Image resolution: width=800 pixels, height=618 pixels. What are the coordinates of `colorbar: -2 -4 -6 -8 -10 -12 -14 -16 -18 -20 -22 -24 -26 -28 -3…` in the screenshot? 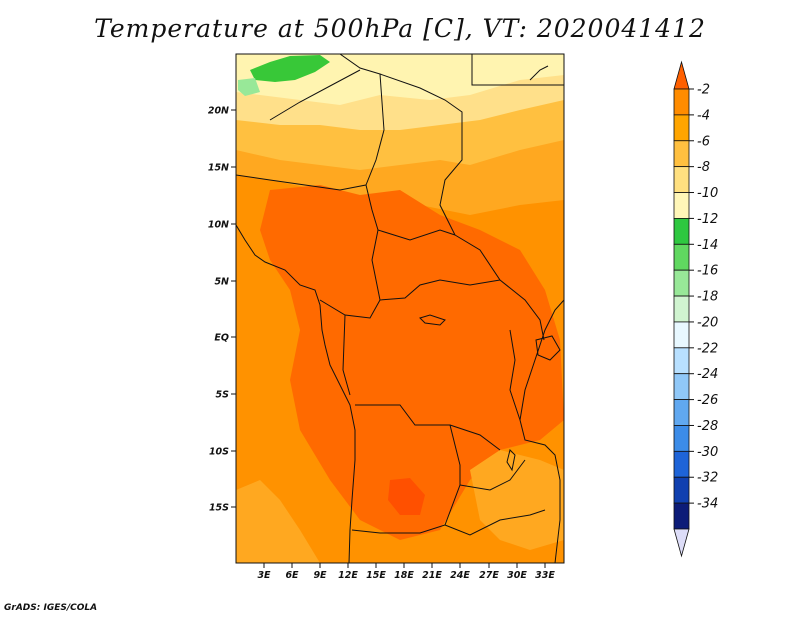 It's located at (695, 309).